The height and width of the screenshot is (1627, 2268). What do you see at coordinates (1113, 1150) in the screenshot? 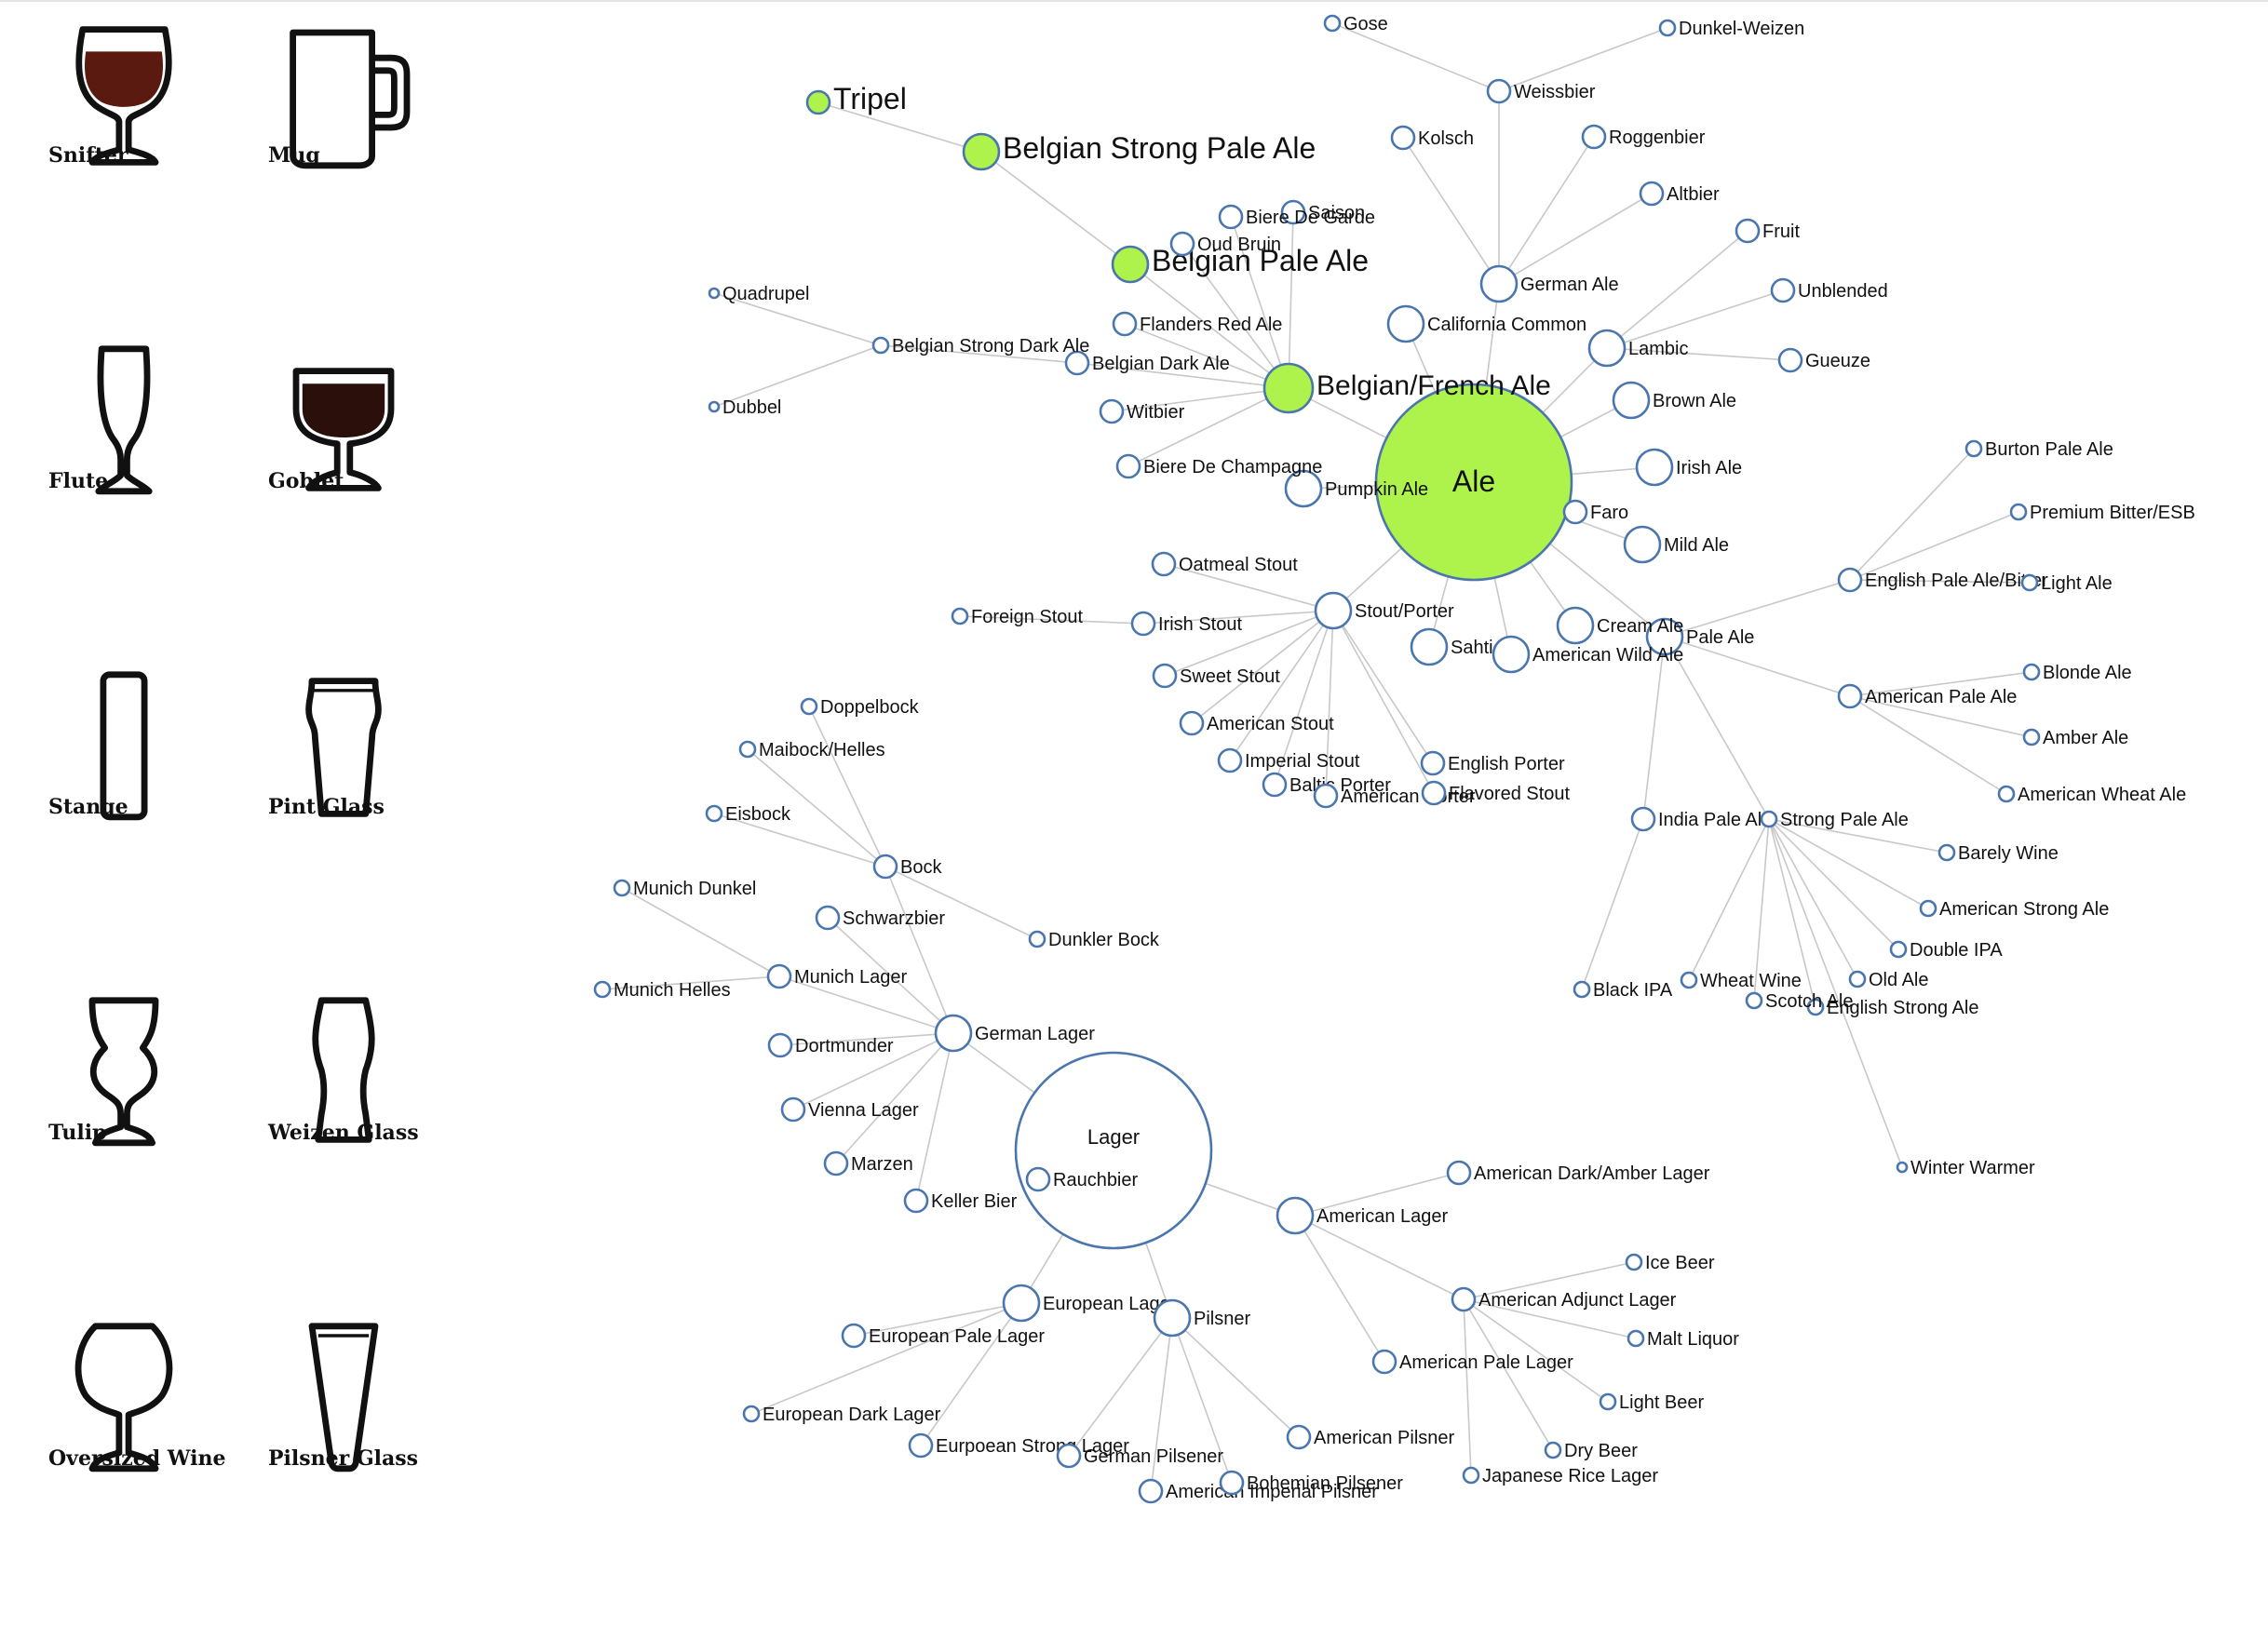
I see `node-lager: Lager` at bounding box center [1113, 1150].